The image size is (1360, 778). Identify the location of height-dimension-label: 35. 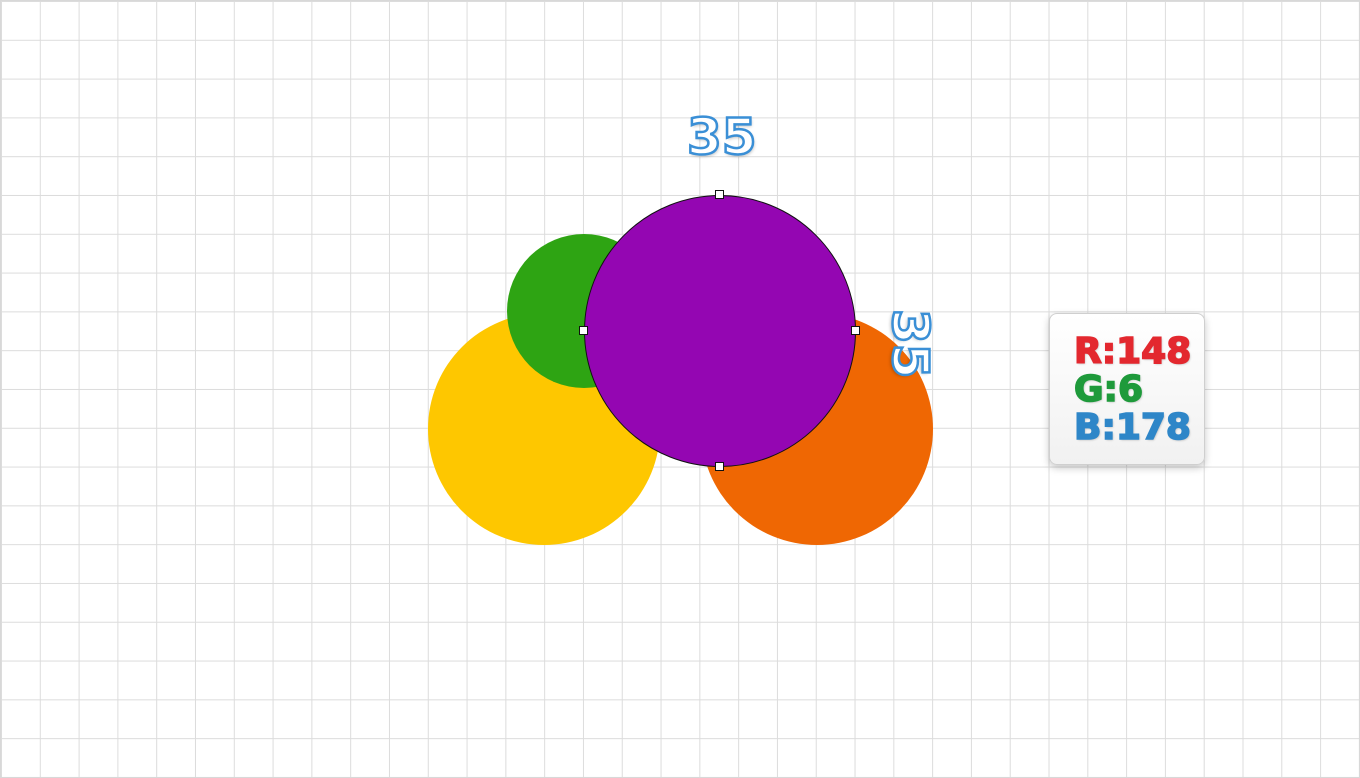
(910, 344).